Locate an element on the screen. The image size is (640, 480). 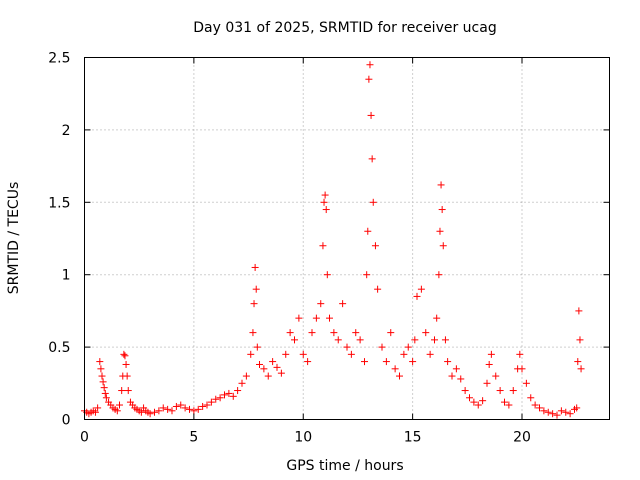
x-tick-label: 5 is located at coordinates (193, 438).